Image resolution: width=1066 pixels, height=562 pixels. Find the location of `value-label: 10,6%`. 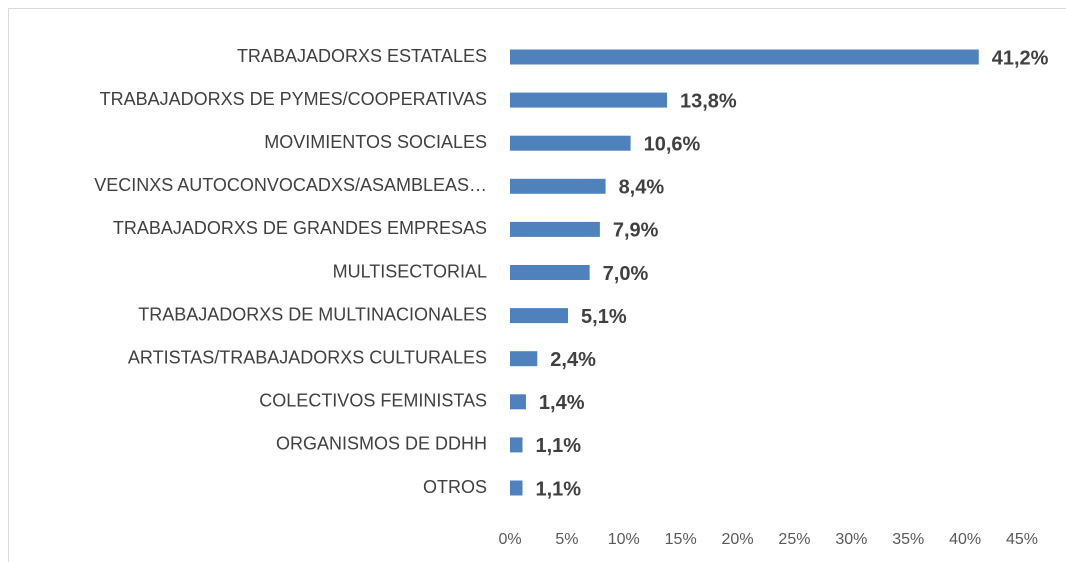

value-label: 10,6% is located at coordinates (672, 144).